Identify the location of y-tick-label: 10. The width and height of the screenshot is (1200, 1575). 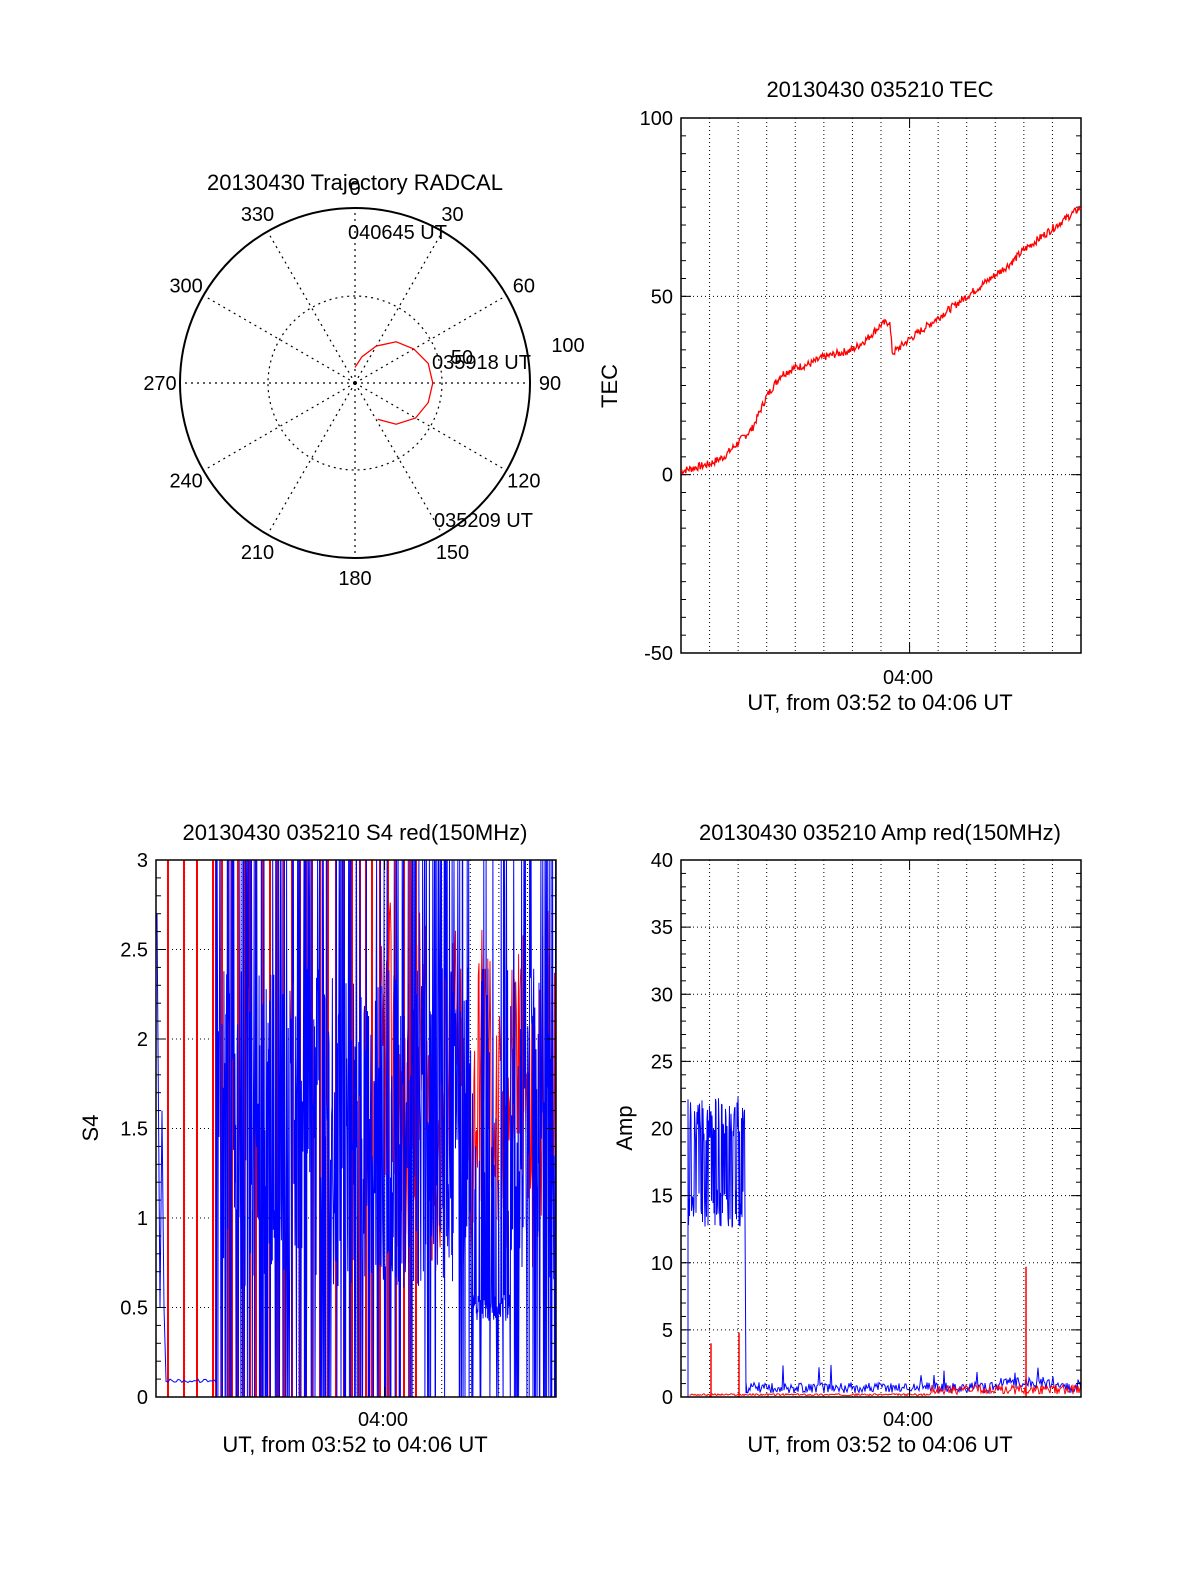
(662, 1264).